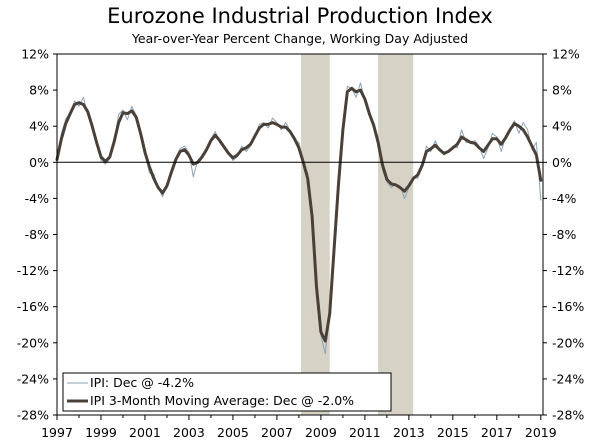 The width and height of the screenshot is (600, 448). What do you see at coordinates (233, 432) in the screenshot?
I see `x-tick-label: 2005` at bounding box center [233, 432].